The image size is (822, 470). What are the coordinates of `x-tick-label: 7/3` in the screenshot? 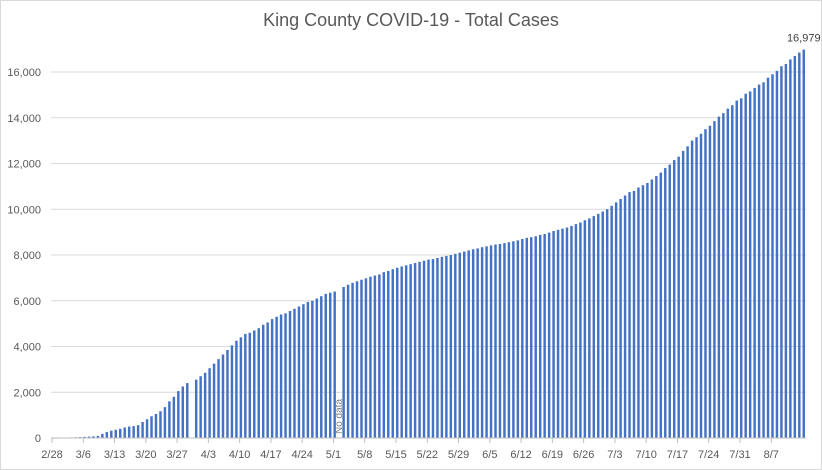 It's located at (614, 455).